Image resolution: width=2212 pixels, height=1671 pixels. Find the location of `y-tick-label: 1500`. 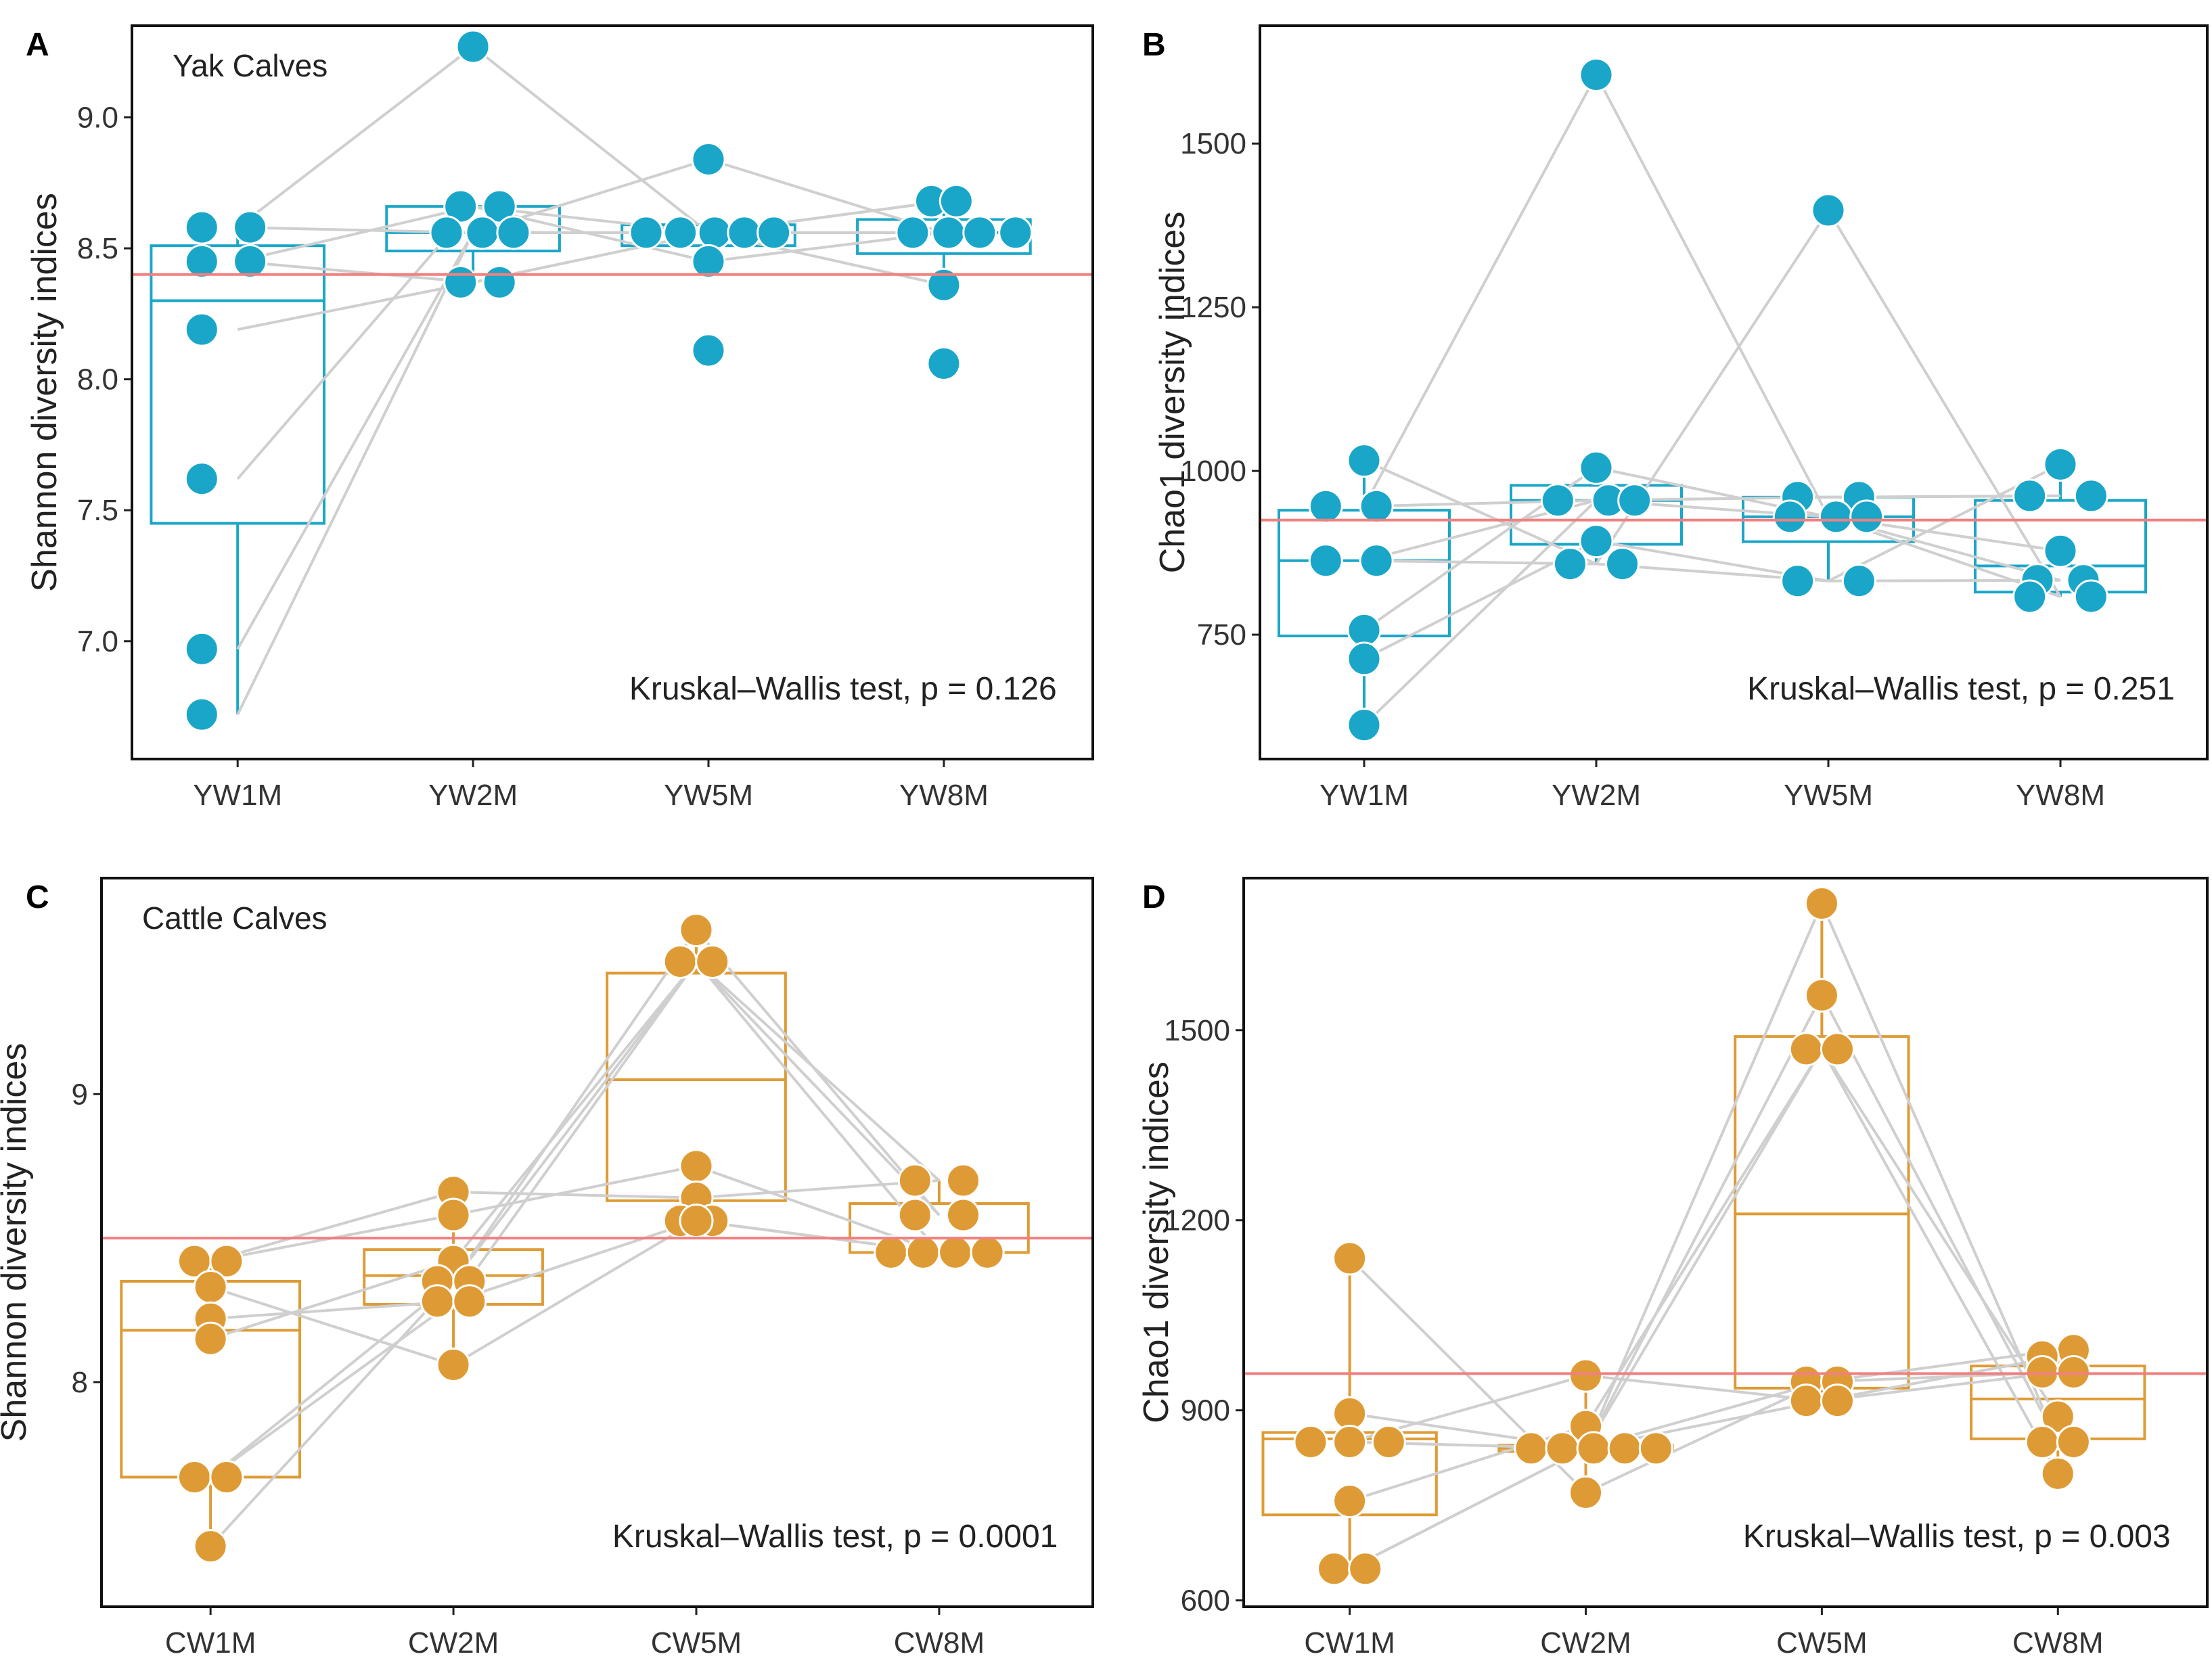

y-tick-label: 1500 is located at coordinates (1213, 143).